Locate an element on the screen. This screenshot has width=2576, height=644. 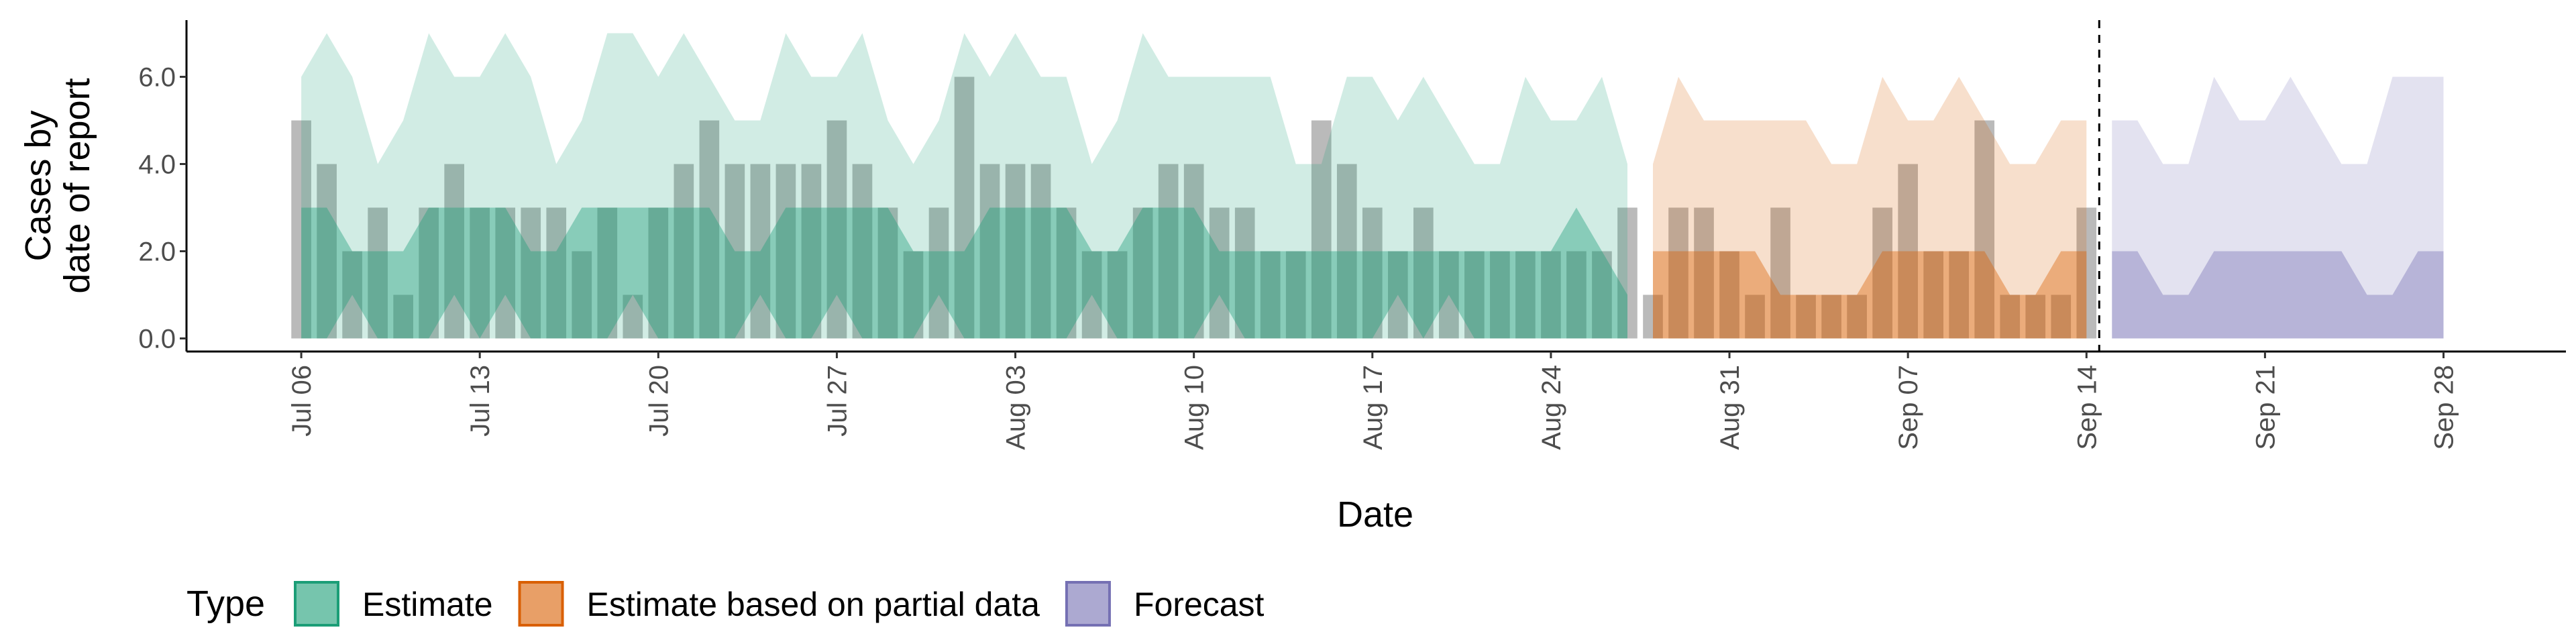
x-tick-label: Sep 21 is located at coordinates (2265, 407).